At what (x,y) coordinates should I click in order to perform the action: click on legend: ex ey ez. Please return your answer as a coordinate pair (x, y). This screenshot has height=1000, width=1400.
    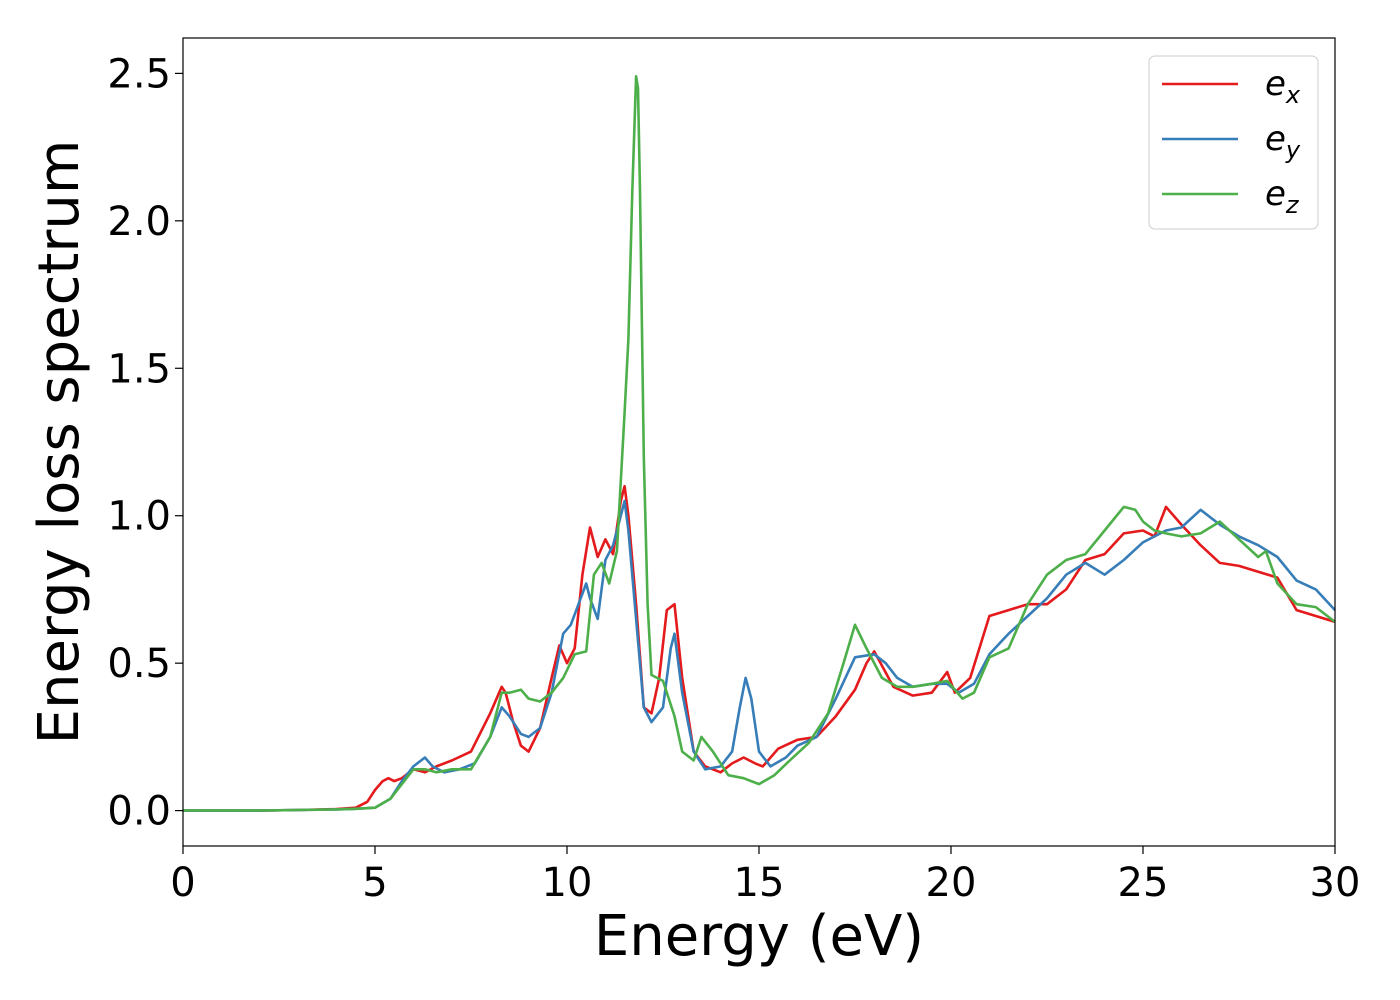
    Looking at the image, I should click on (1233, 142).